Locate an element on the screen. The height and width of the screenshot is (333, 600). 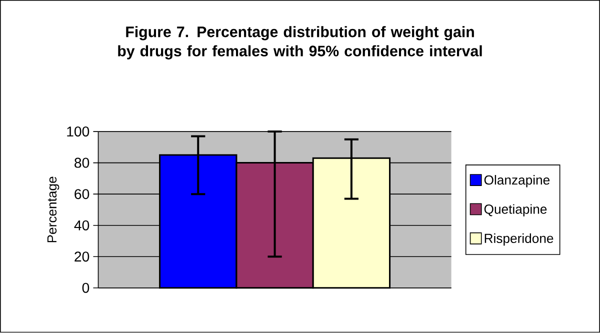
y-tick-label: 0 is located at coordinates (86, 288).